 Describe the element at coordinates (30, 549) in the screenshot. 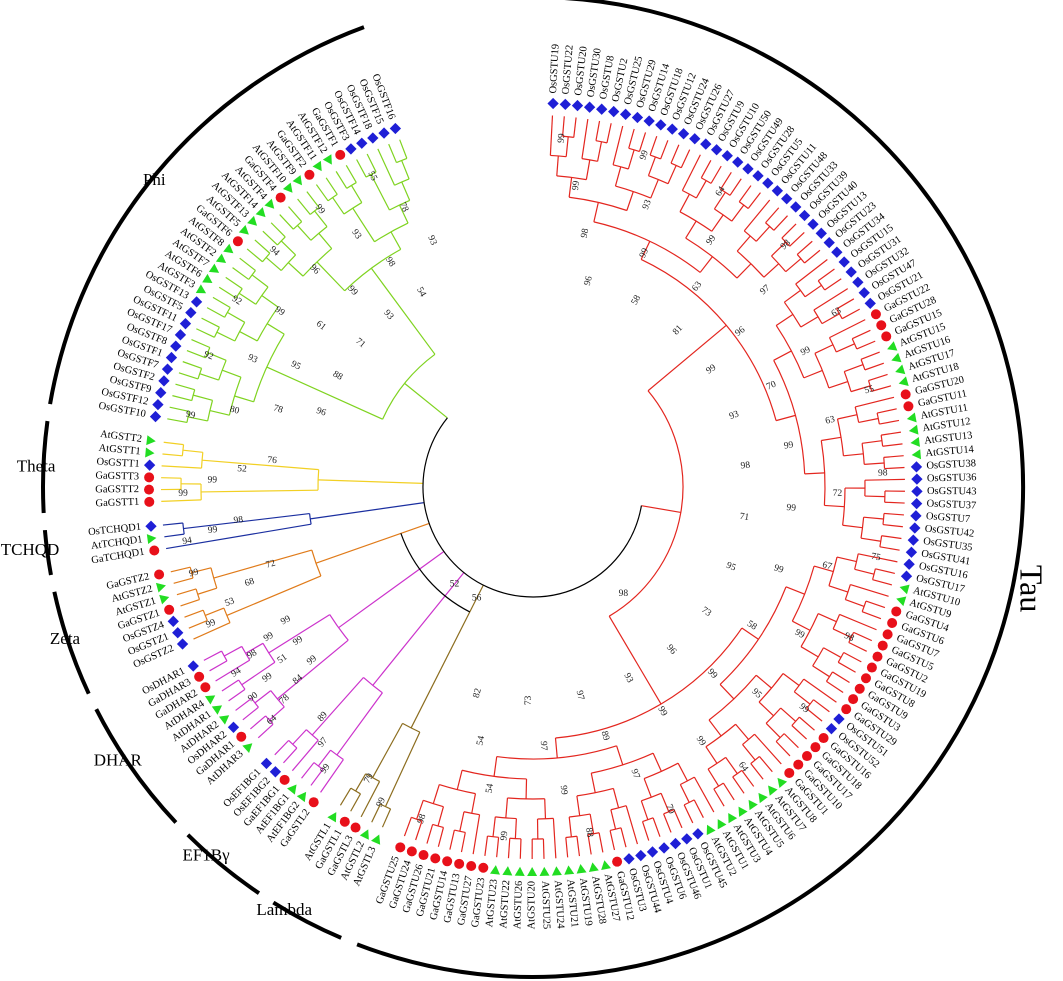

I see `clade-label: TCHQD` at that location.